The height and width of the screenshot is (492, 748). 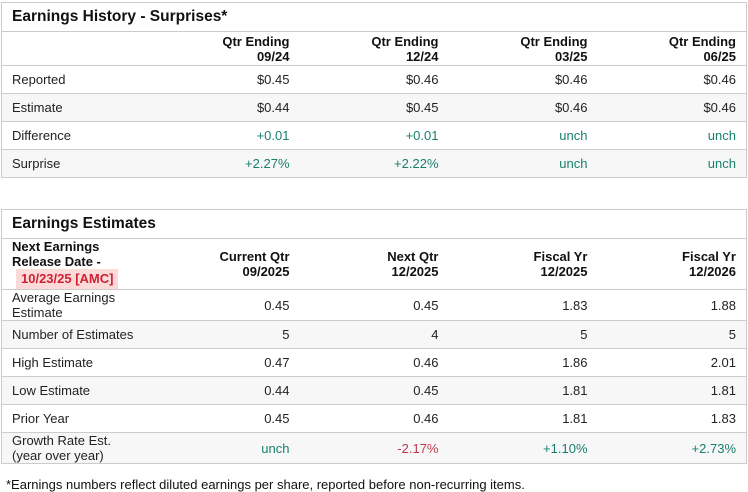 What do you see at coordinates (560, 264) in the screenshot?
I see `estimates-col-header-3: Fiscal Yr 12/2025` at bounding box center [560, 264].